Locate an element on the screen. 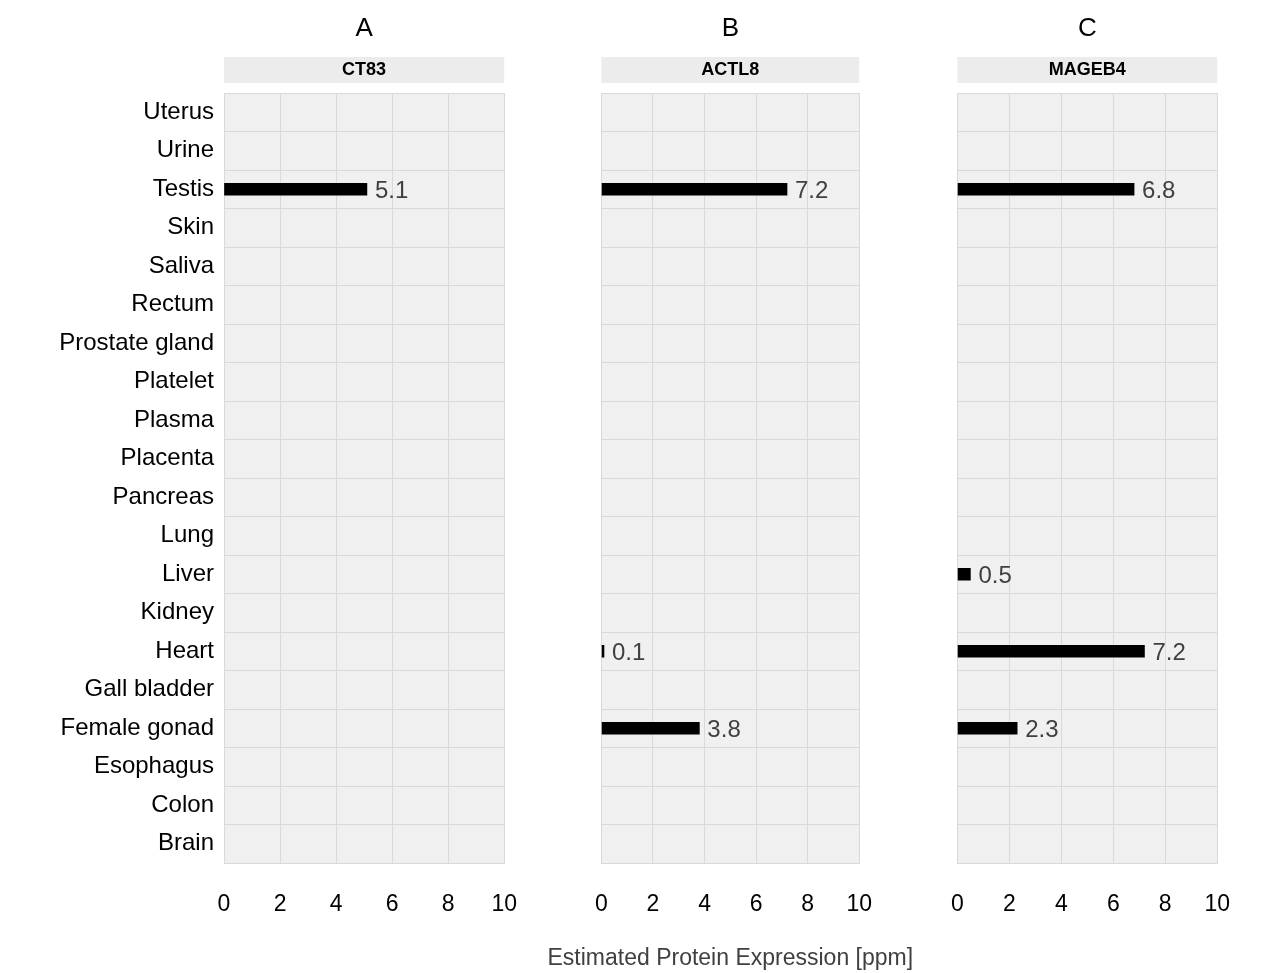  y-tick-label: Esophagus is located at coordinates (153, 765).